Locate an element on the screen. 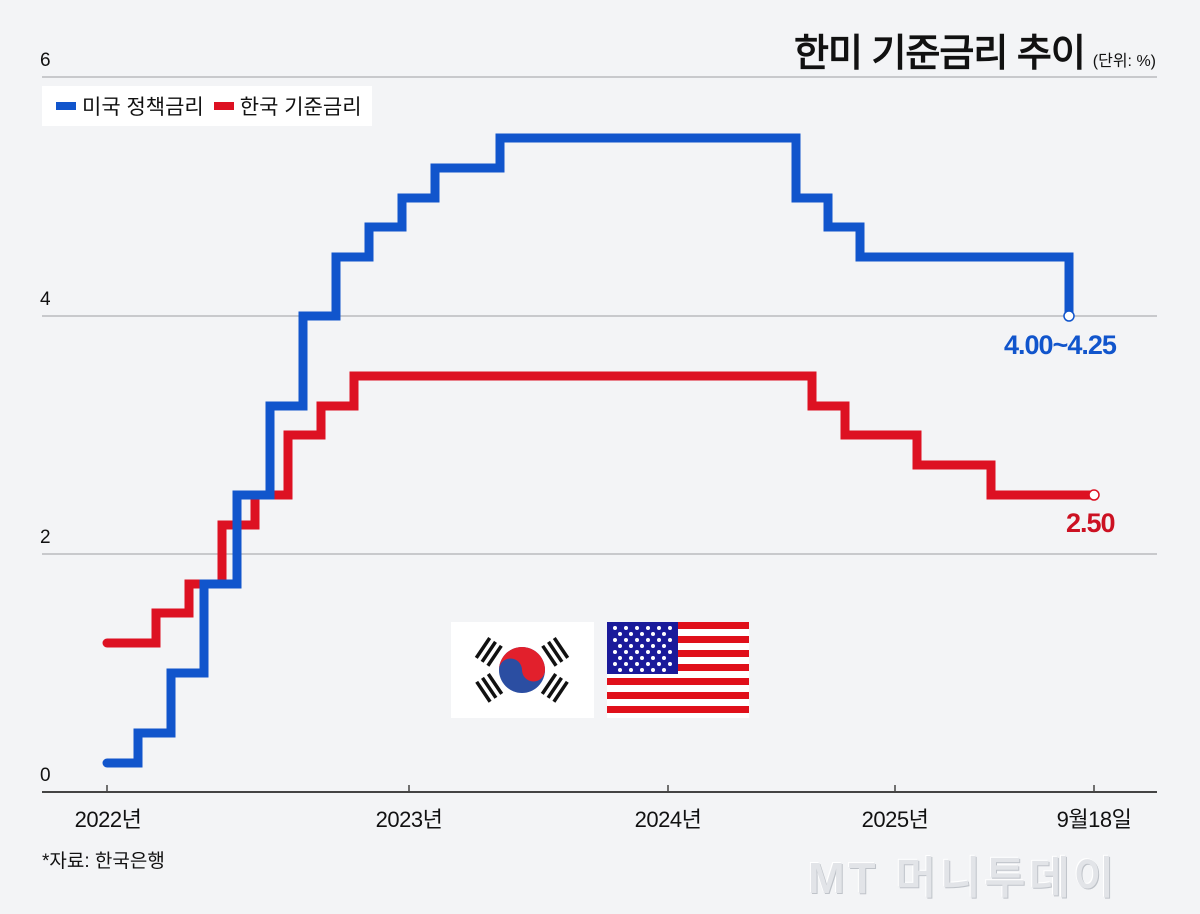  kr-end-label: 2.50 is located at coordinates (1091, 523).